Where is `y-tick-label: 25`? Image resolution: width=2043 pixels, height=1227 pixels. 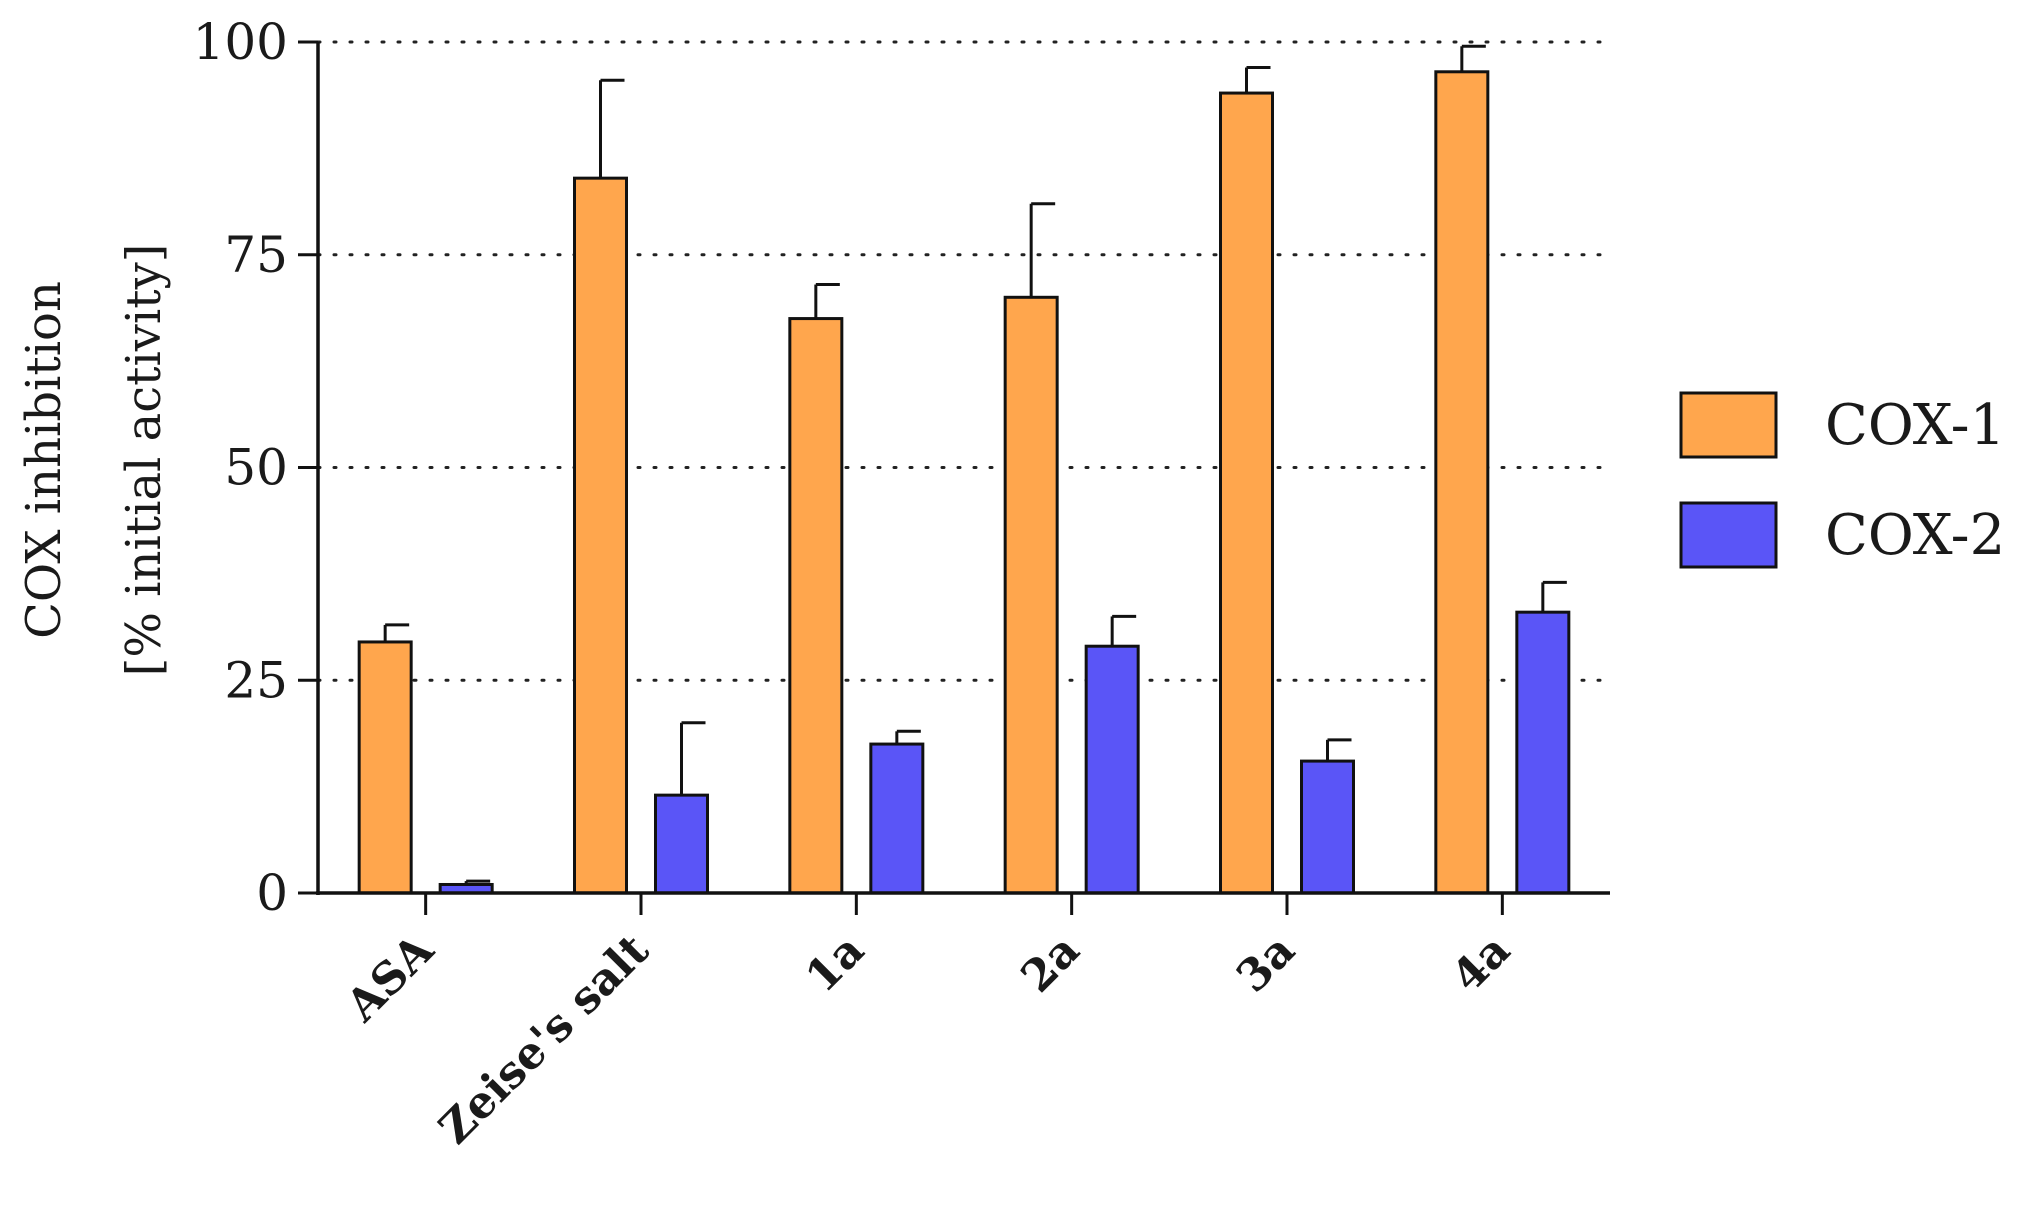
y-tick-label: 25 is located at coordinates (256, 680).